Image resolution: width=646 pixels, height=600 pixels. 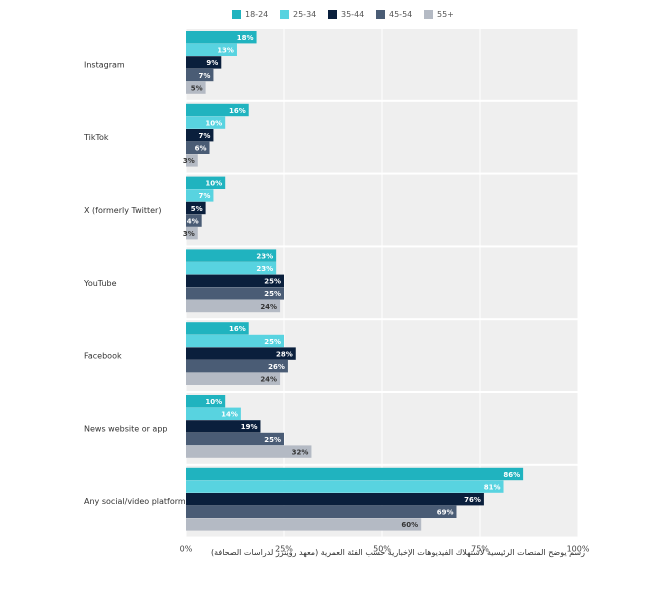 I want to click on legend-item: 18-24, so click(x=250, y=14).